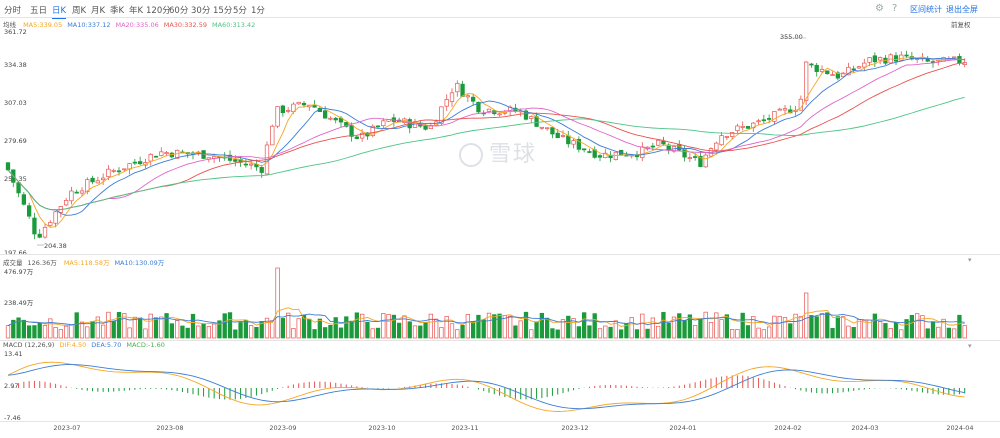 The height and width of the screenshot is (438, 1000). Describe the element at coordinates (970, 260) in the screenshot. I see `collapse-volume-chevron-icon: ▾` at that location.